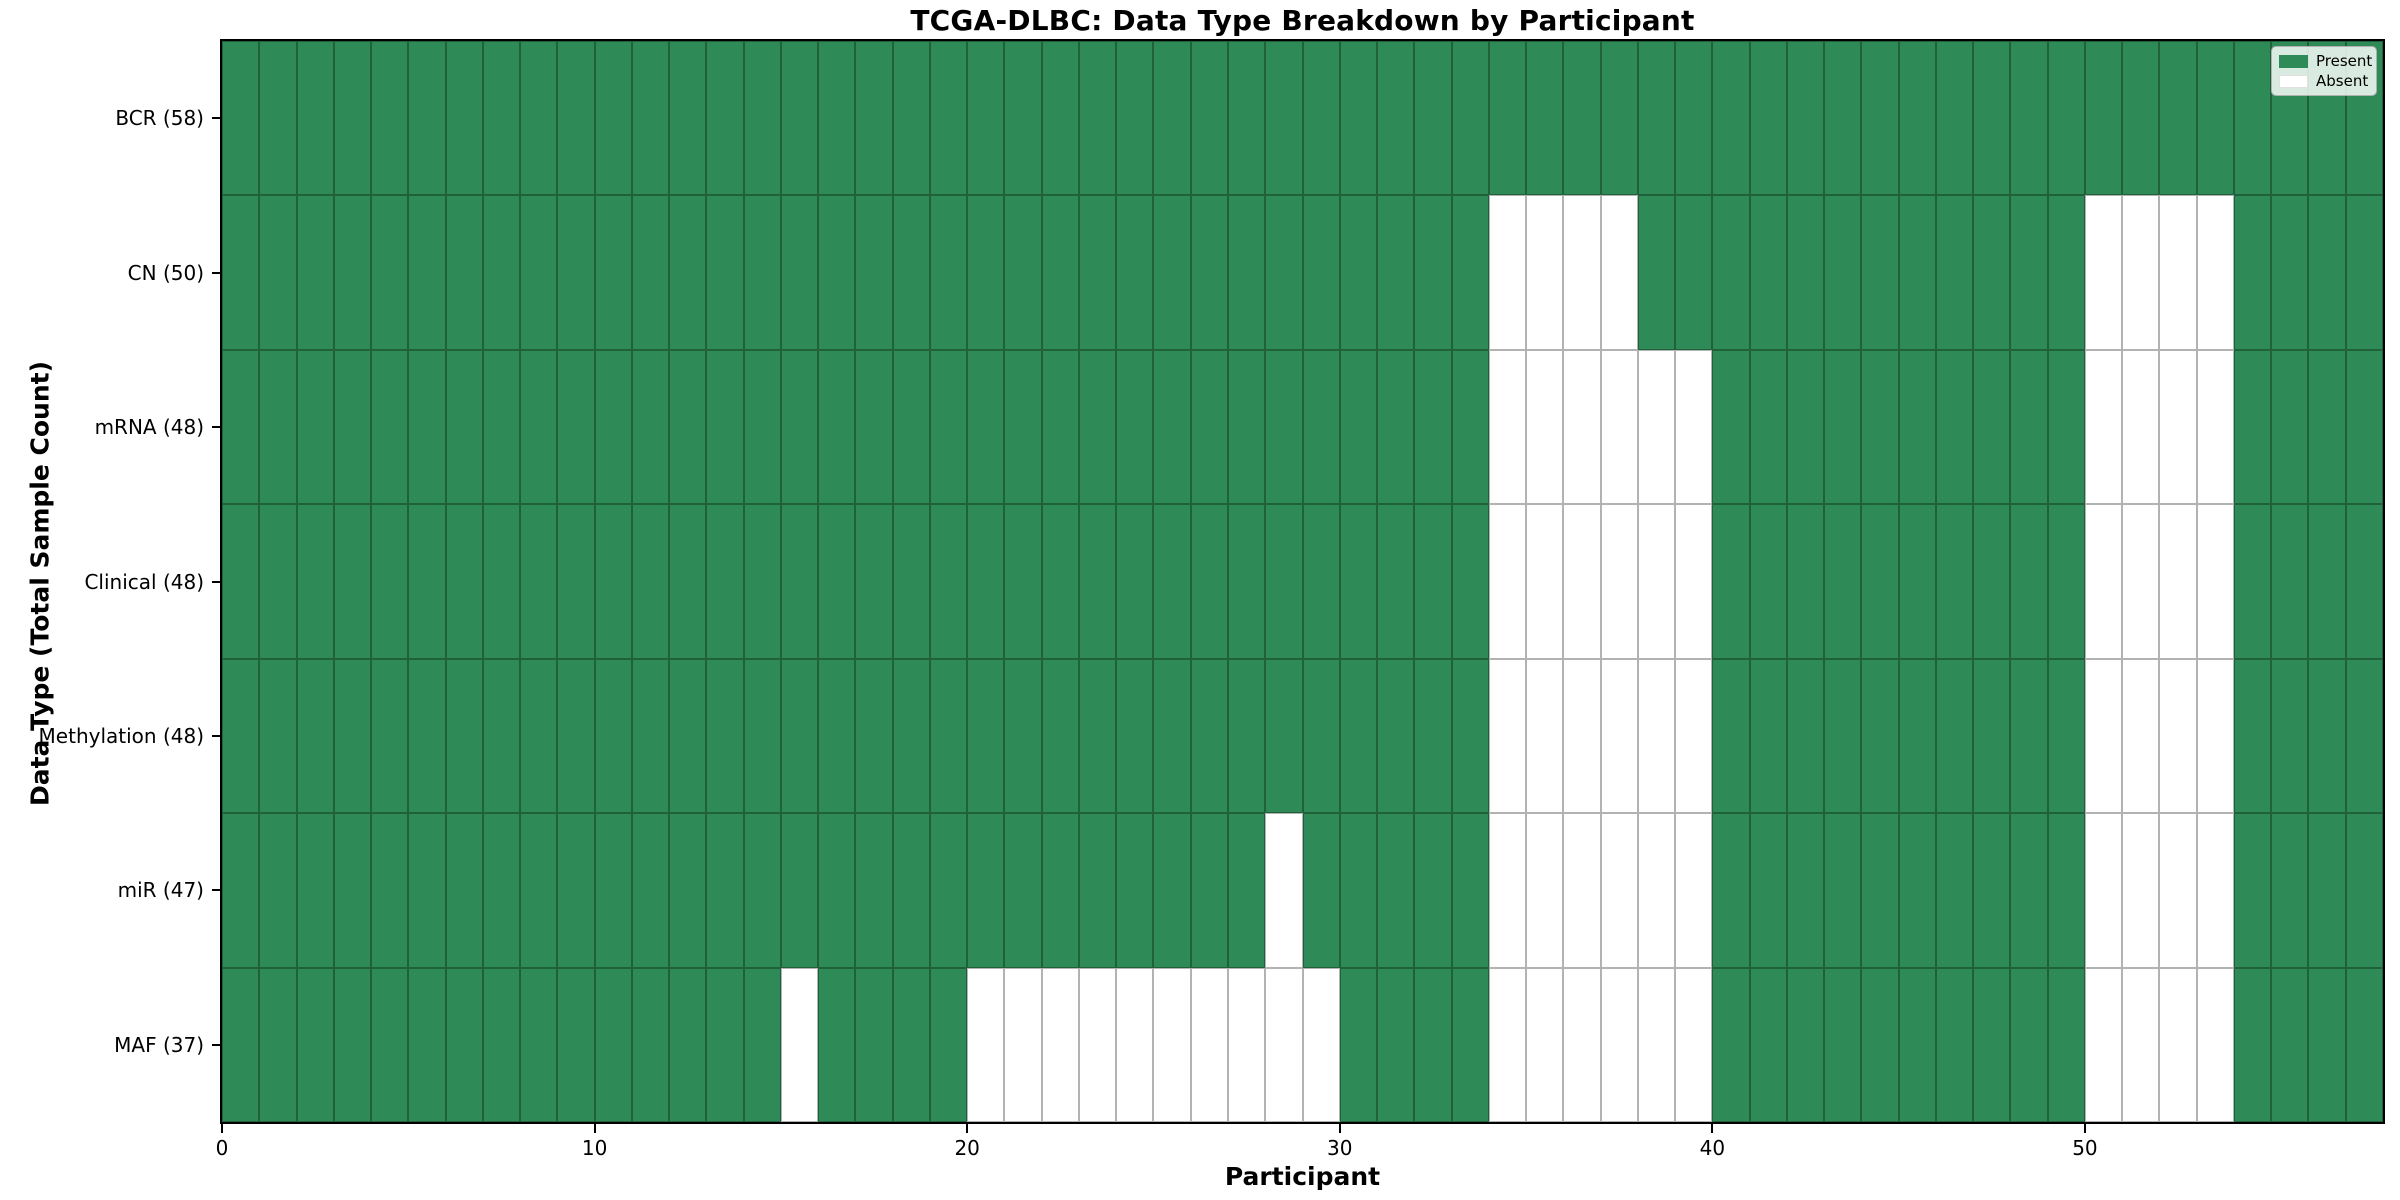 The image size is (2400, 1200). I want to click on x-tick-label: 20, so click(967, 1148).